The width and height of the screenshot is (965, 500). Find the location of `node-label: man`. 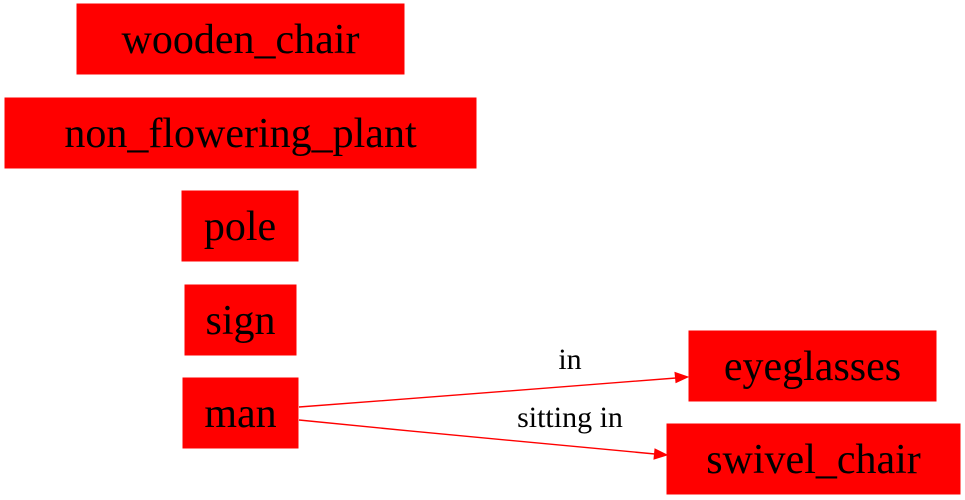

node-label: man is located at coordinates (240, 414).